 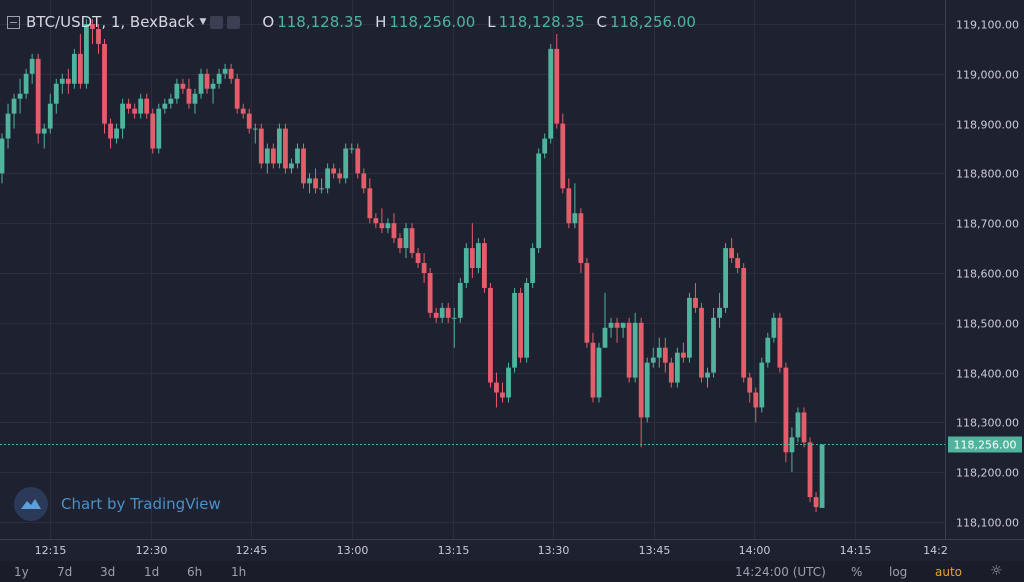 What do you see at coordinates (857, 572) in the screenshot?
I see `percent-toggle: %` at bounding box center [857, 572].